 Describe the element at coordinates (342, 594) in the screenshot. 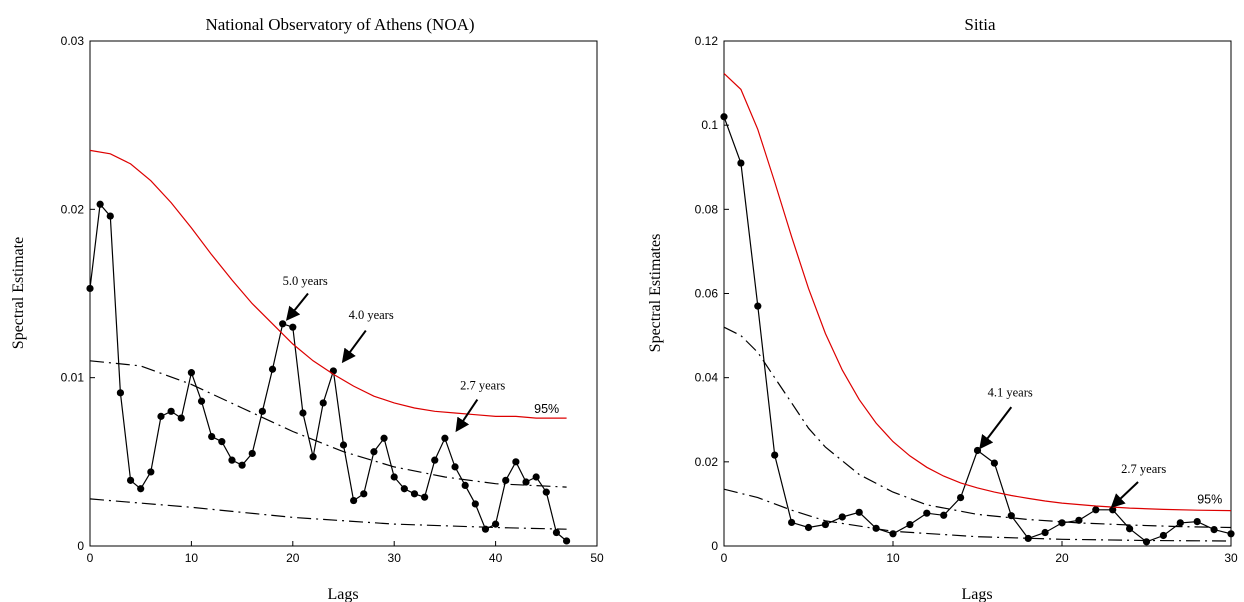

I see `noa-x-axis-label: Lags` at that location.